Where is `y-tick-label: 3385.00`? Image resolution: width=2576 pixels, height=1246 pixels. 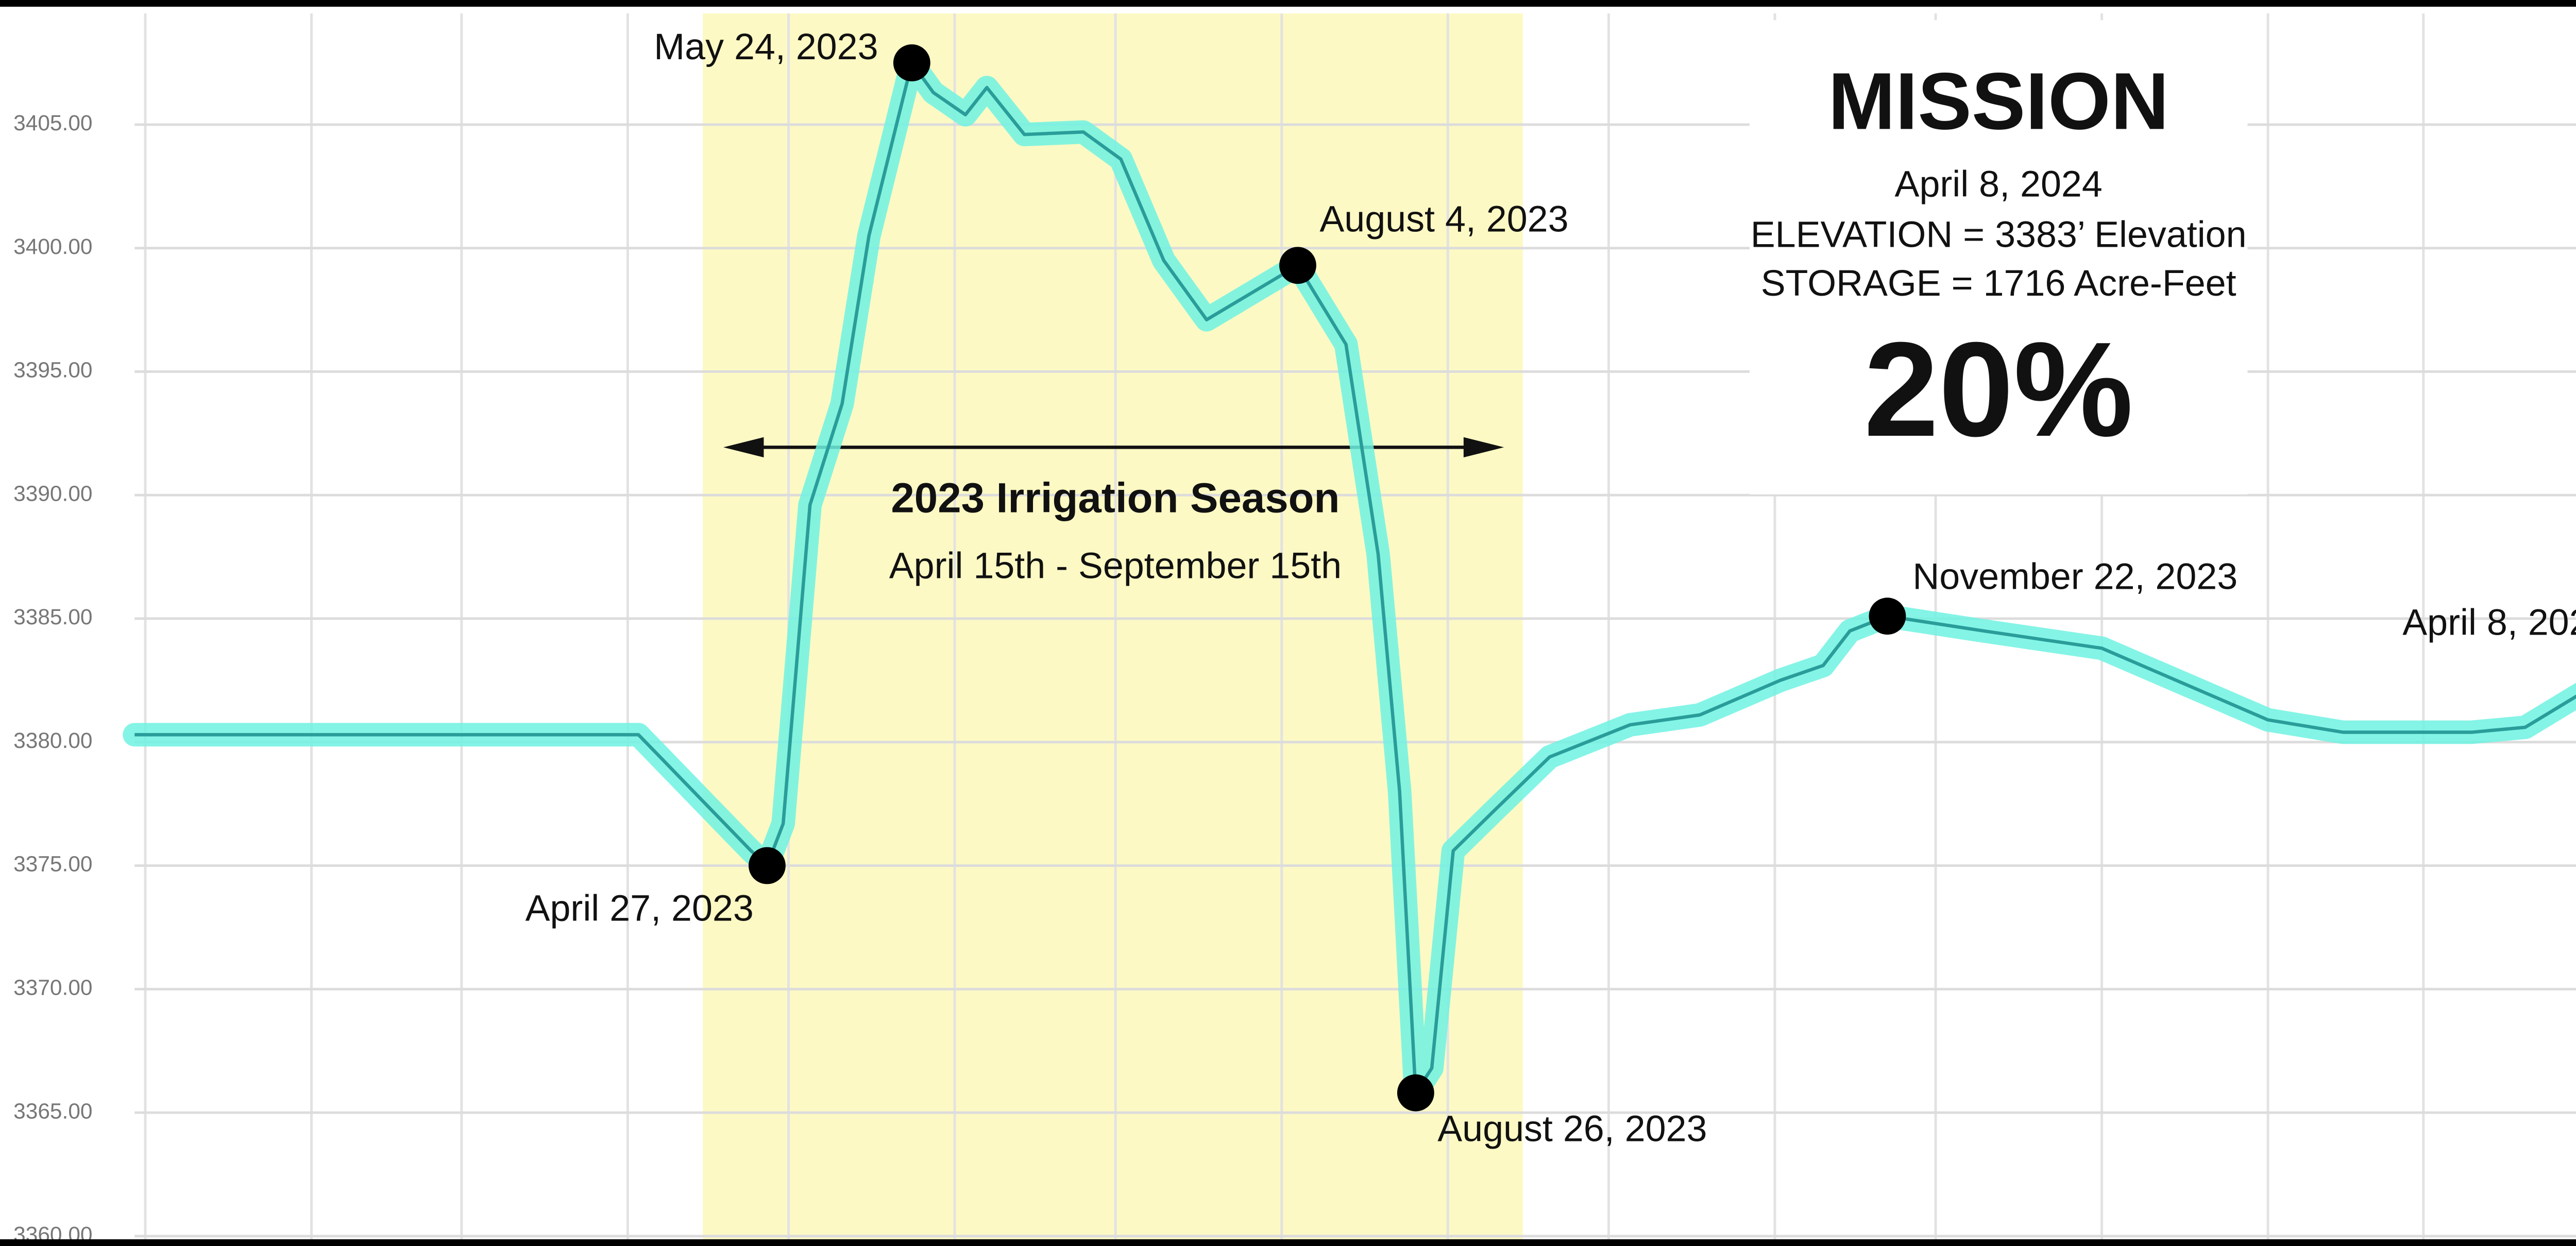 y-tick-label: 3385.00 is located at coordinates (52, 617).